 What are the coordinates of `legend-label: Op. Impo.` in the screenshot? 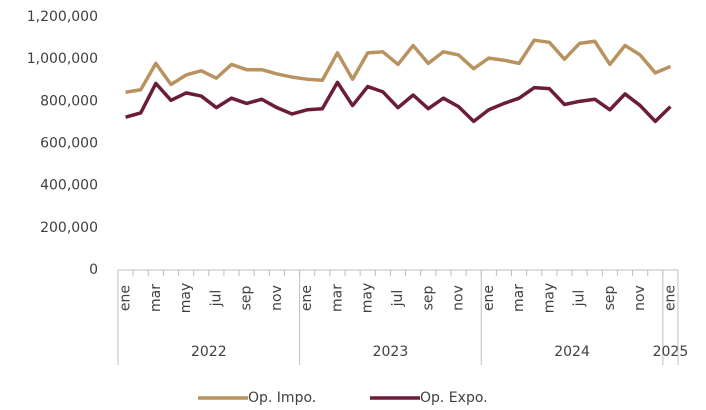 It's located at (282, 398).